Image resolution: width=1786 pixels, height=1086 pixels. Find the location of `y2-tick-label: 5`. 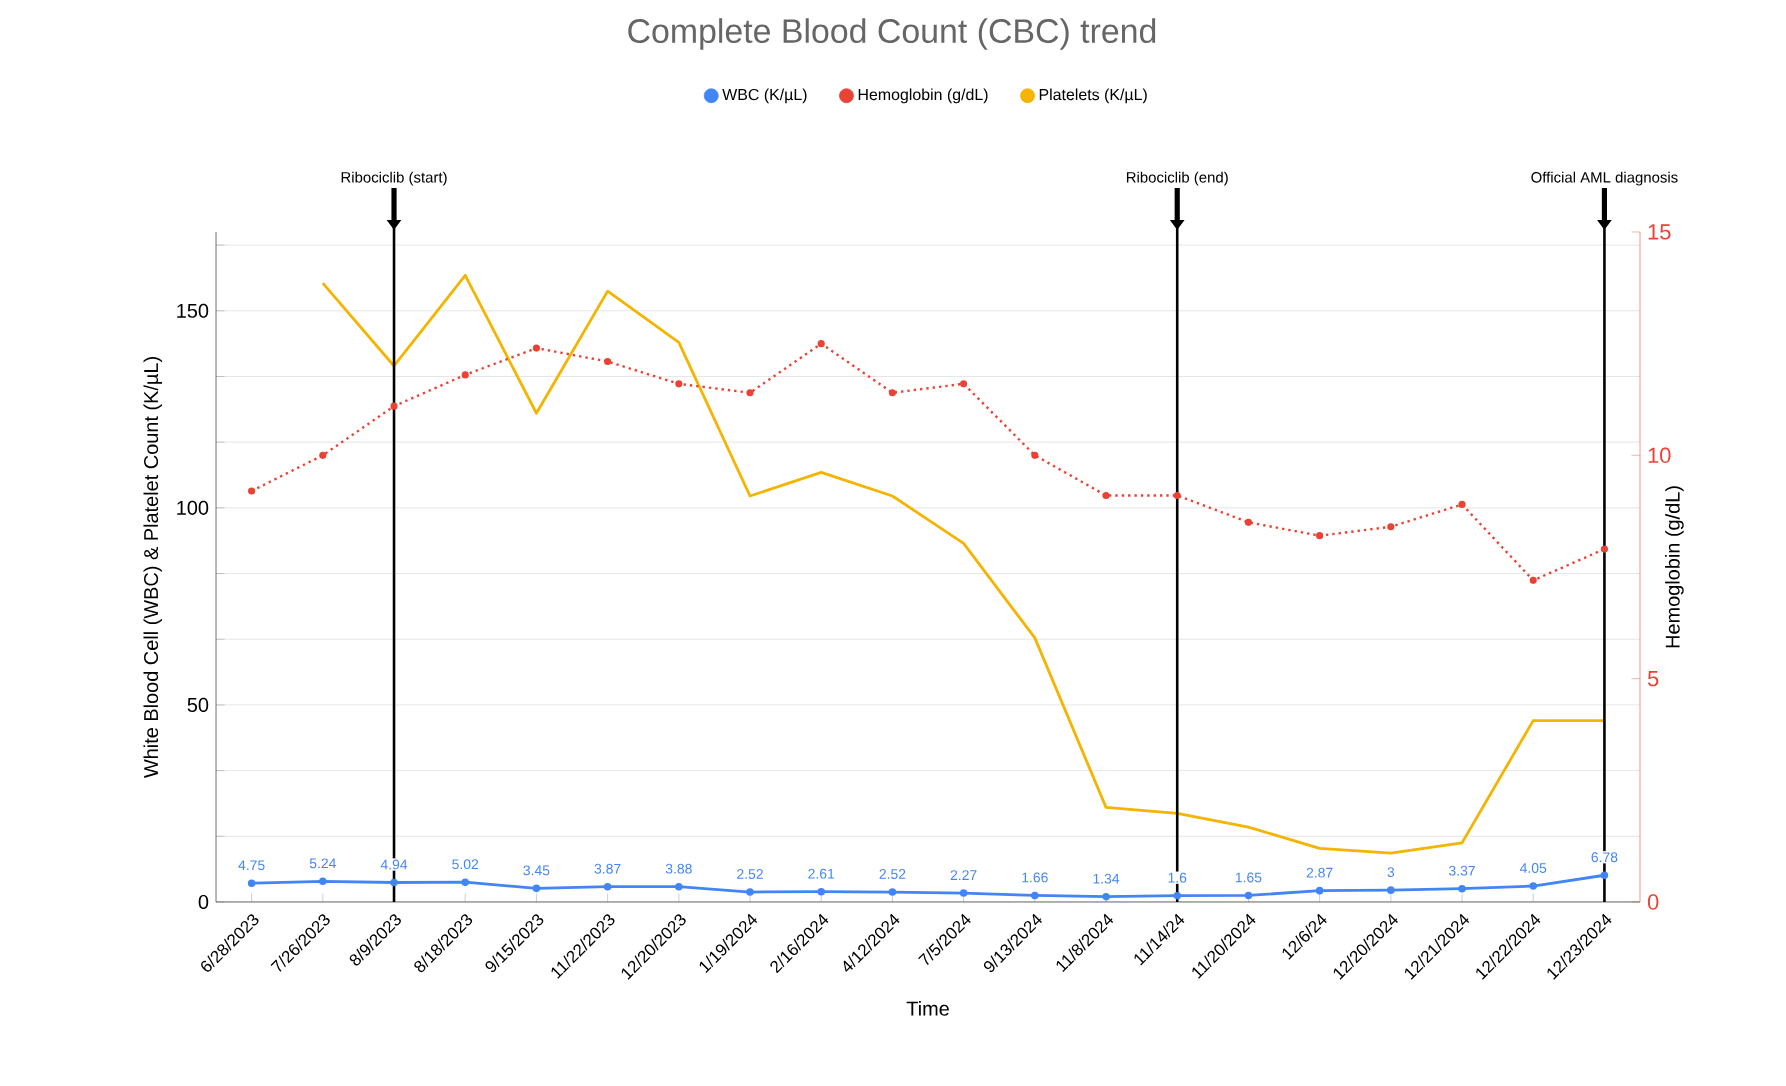

y2-tick-label: 5 is located at coordinates (1653, 679).